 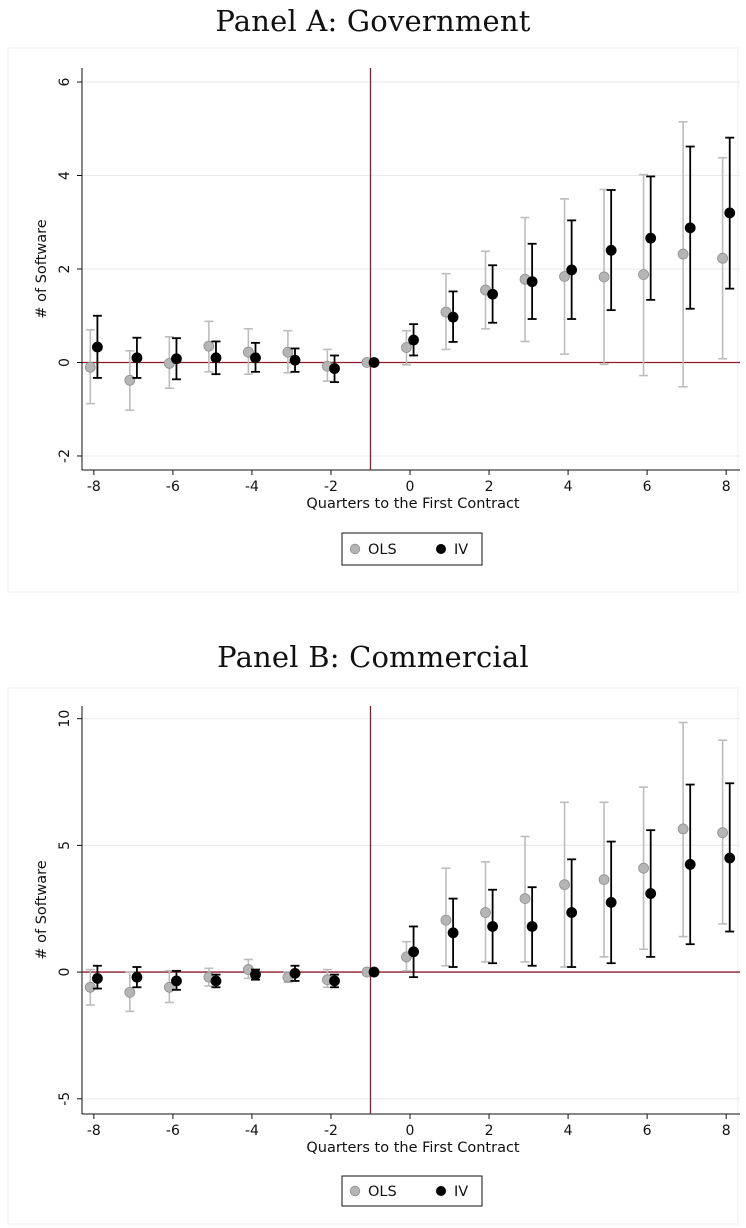 What do you see at coordinates (65, 845) in the screenshot?
I see `y-tick-label: 5` at bounding box center [65, 845].